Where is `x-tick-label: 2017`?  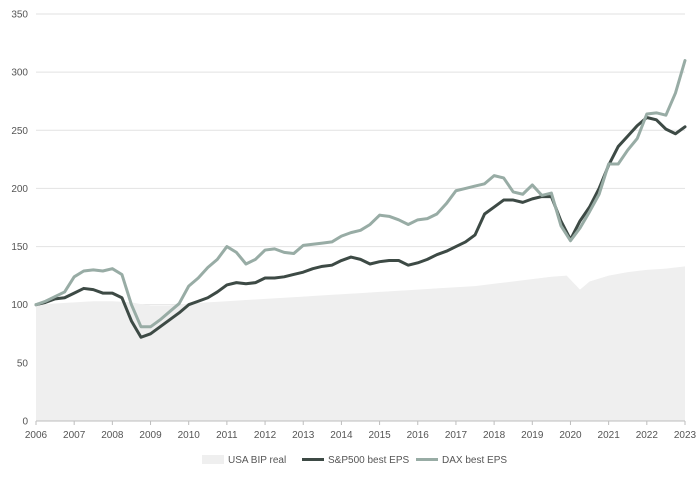
x-tick-label: 2017 is located at coordinates (456, 435).